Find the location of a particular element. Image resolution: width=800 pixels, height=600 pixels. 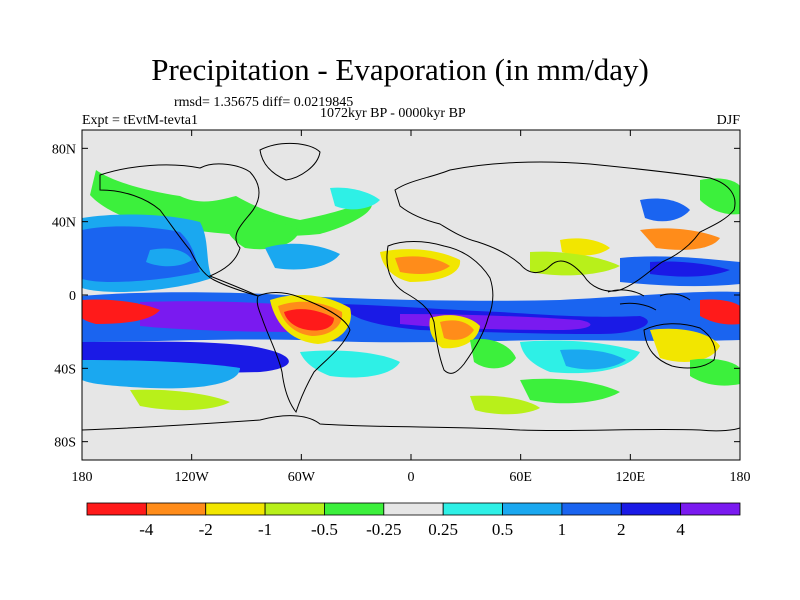

colorbar-label: -0.5 is located at coordinates (324, 529).